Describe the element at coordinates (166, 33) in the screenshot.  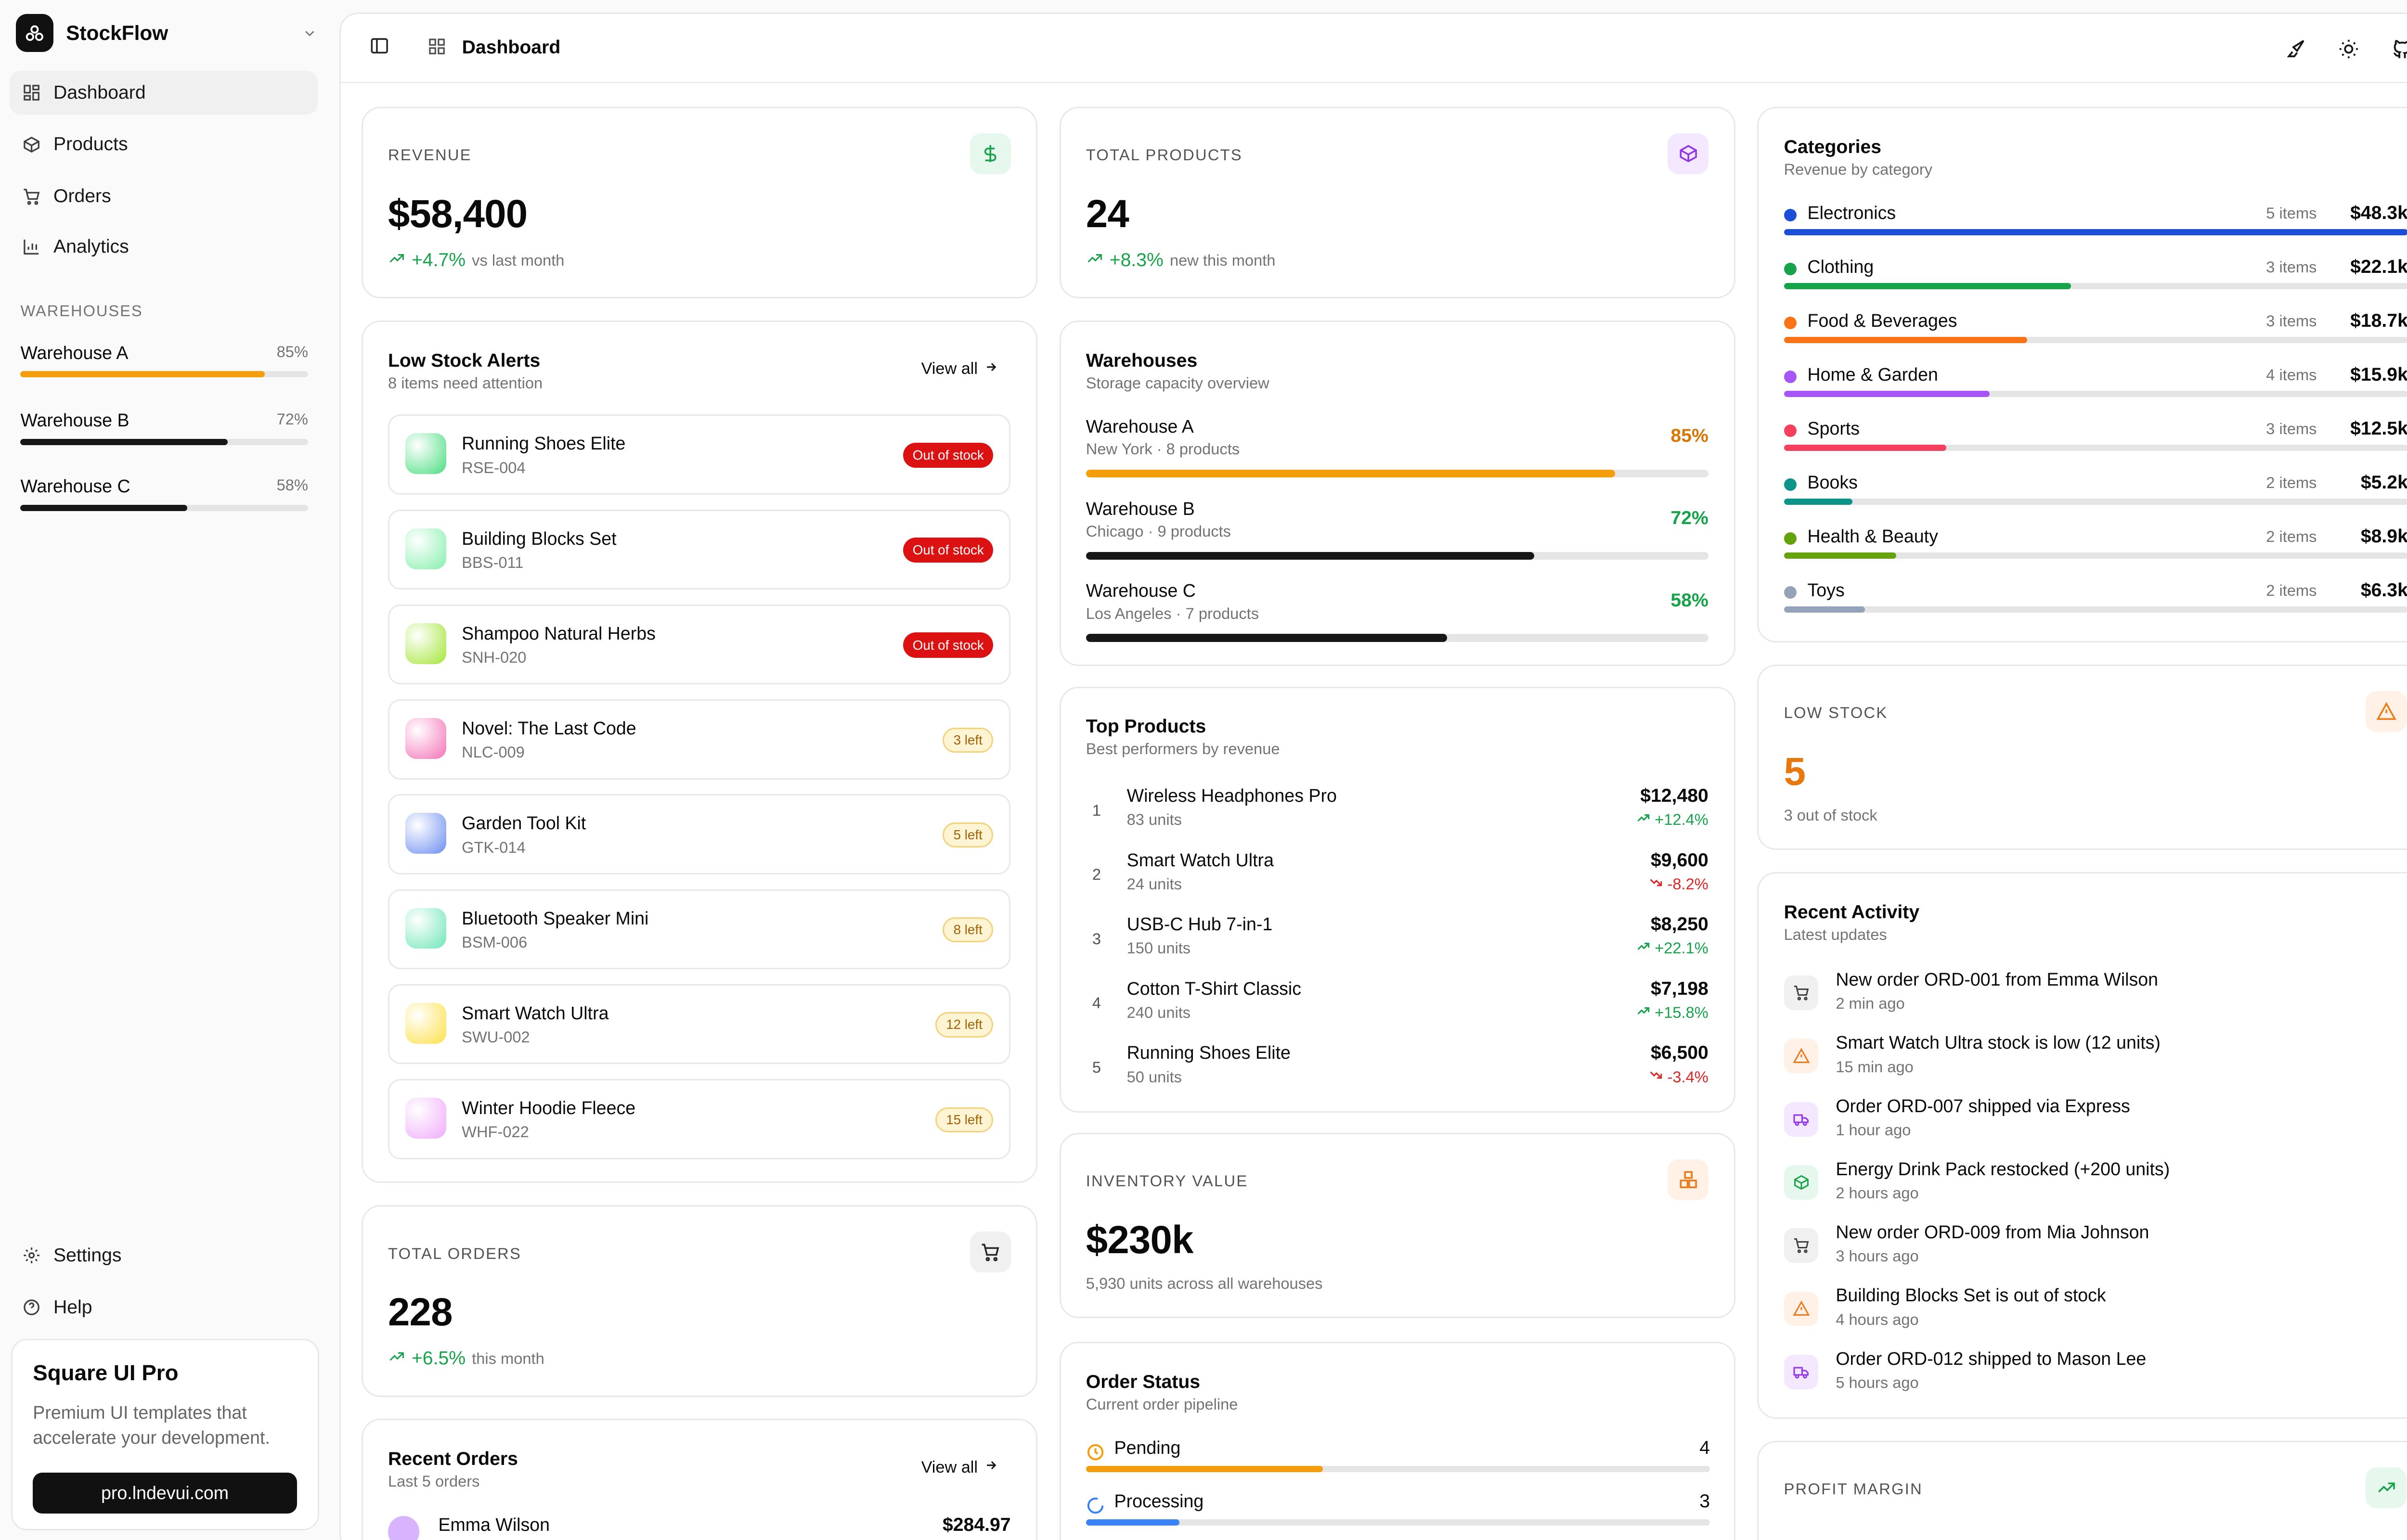
I see `workspace-switcher: StockFlow` at that location.